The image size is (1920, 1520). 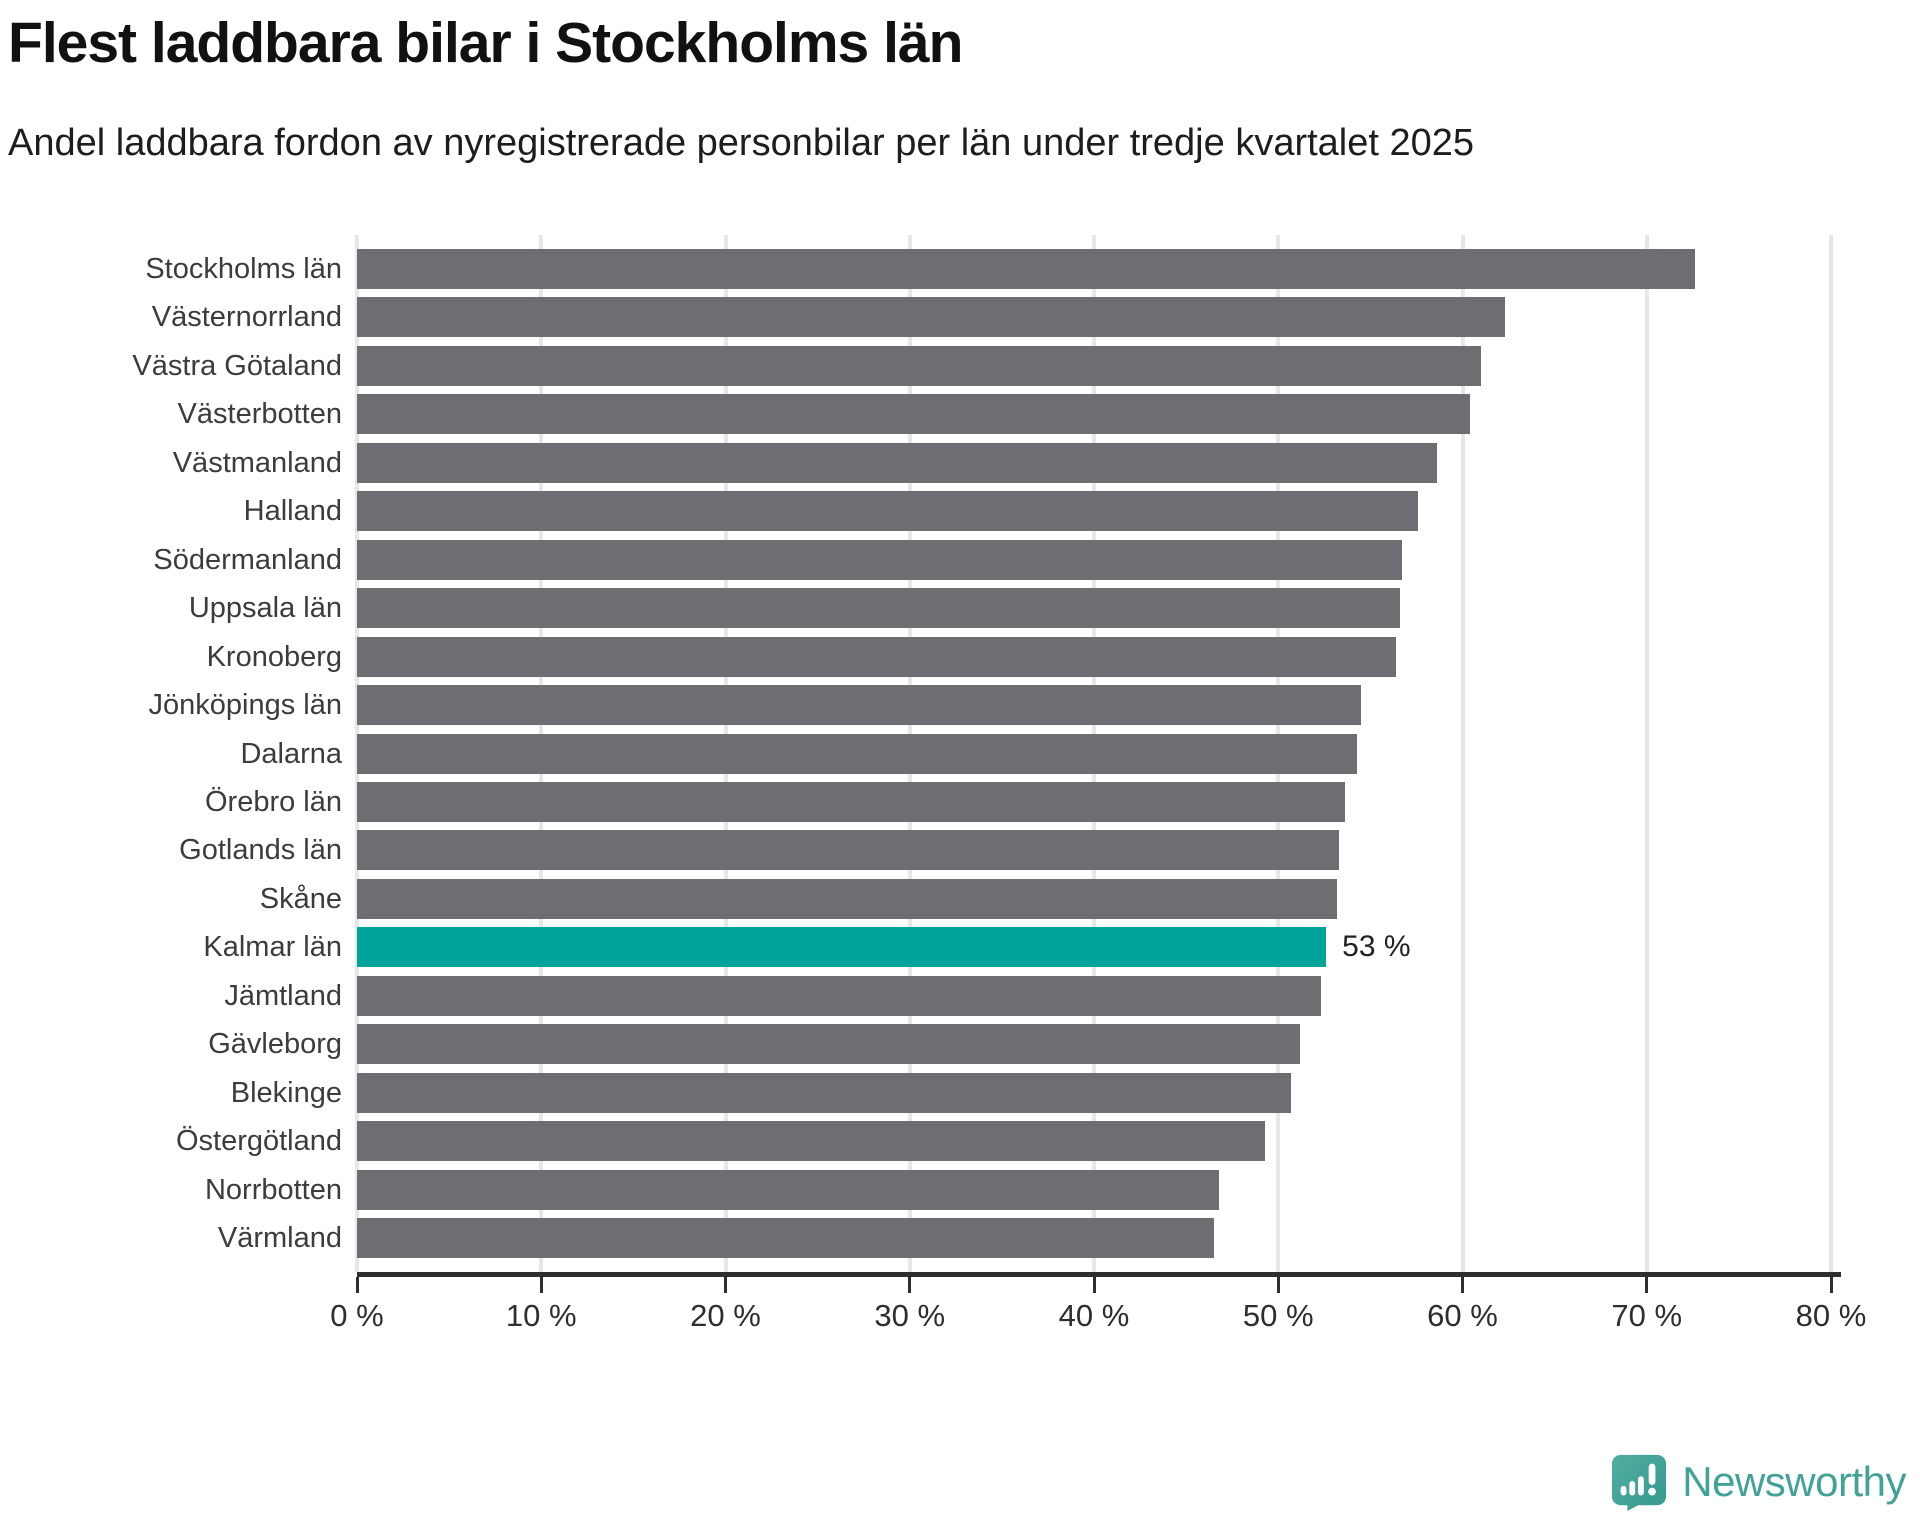 I want to click on category-label: Västerbotten, so click(x=259, y=414).